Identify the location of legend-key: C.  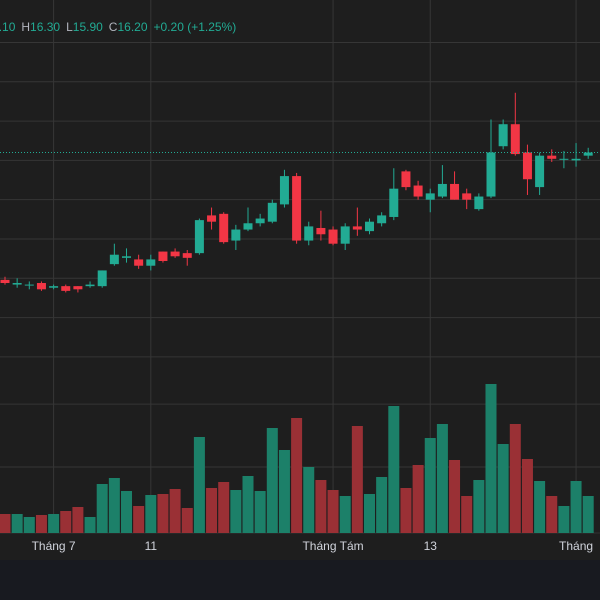
(113, 27).